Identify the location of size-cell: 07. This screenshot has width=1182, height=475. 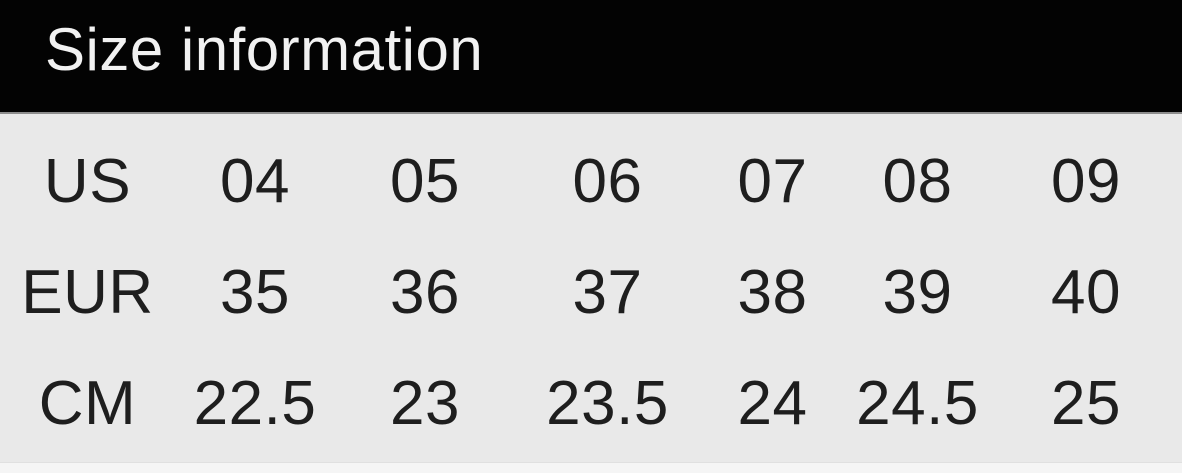
(772, 181).